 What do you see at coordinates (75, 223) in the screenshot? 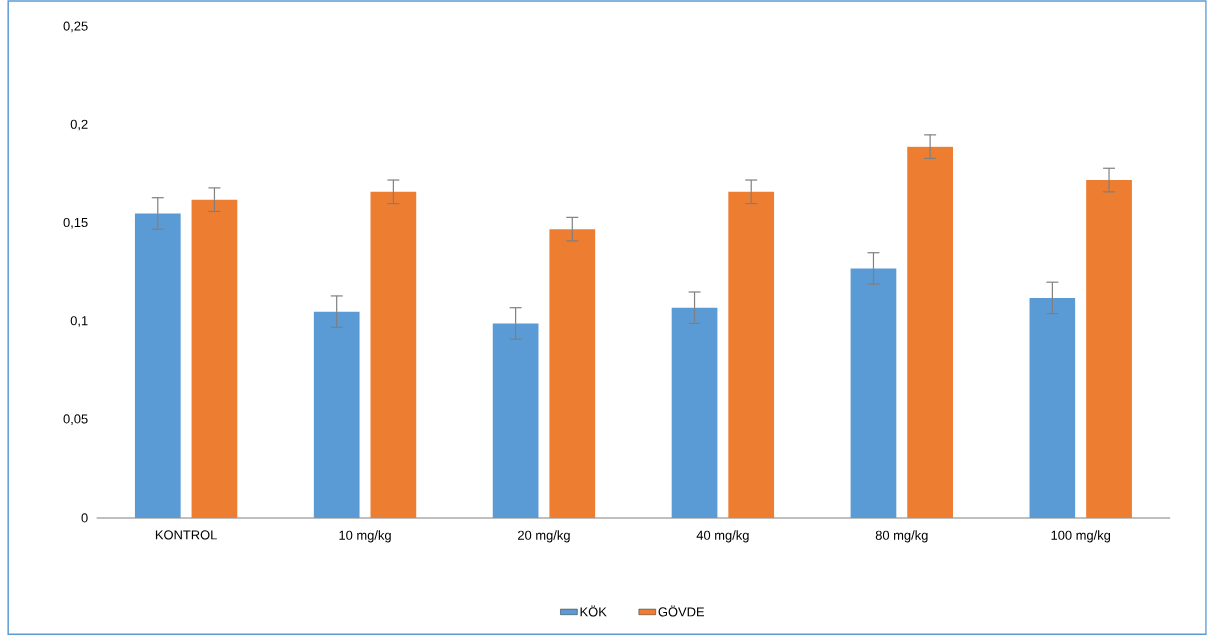
I see `y-tick-label: 0,15` at bounding box center [75, 223].